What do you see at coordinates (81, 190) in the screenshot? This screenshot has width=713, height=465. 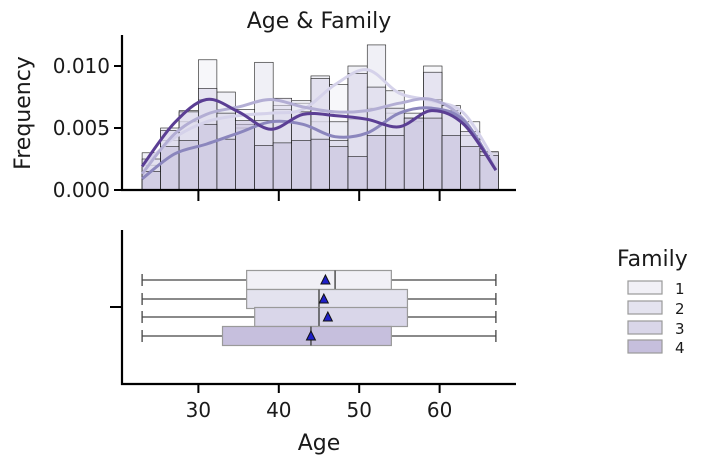 I see `y-tick-label: 0.000` at bounding box center [81, 190].